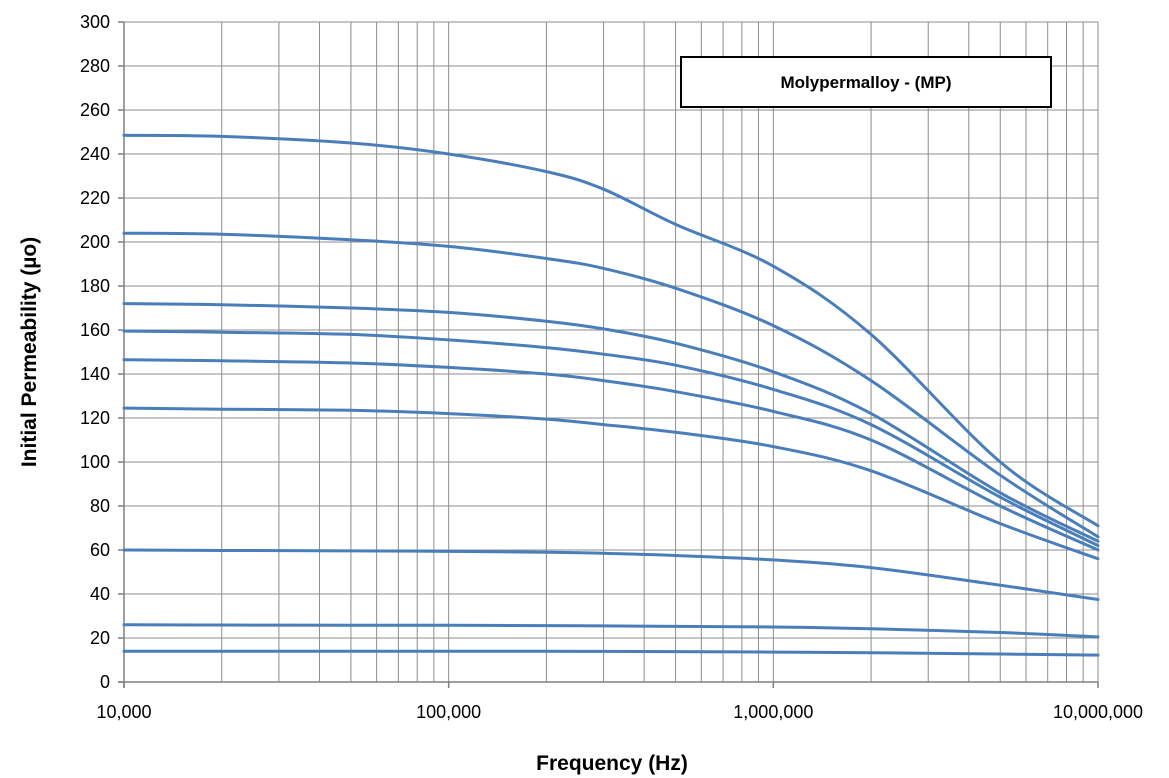 The height and width of the screenshot is (778, 1169). What do you see at coordinates (100, 594) in the screenshot?
I see `y-tick-label: 40` at bounding box center [100, 594].